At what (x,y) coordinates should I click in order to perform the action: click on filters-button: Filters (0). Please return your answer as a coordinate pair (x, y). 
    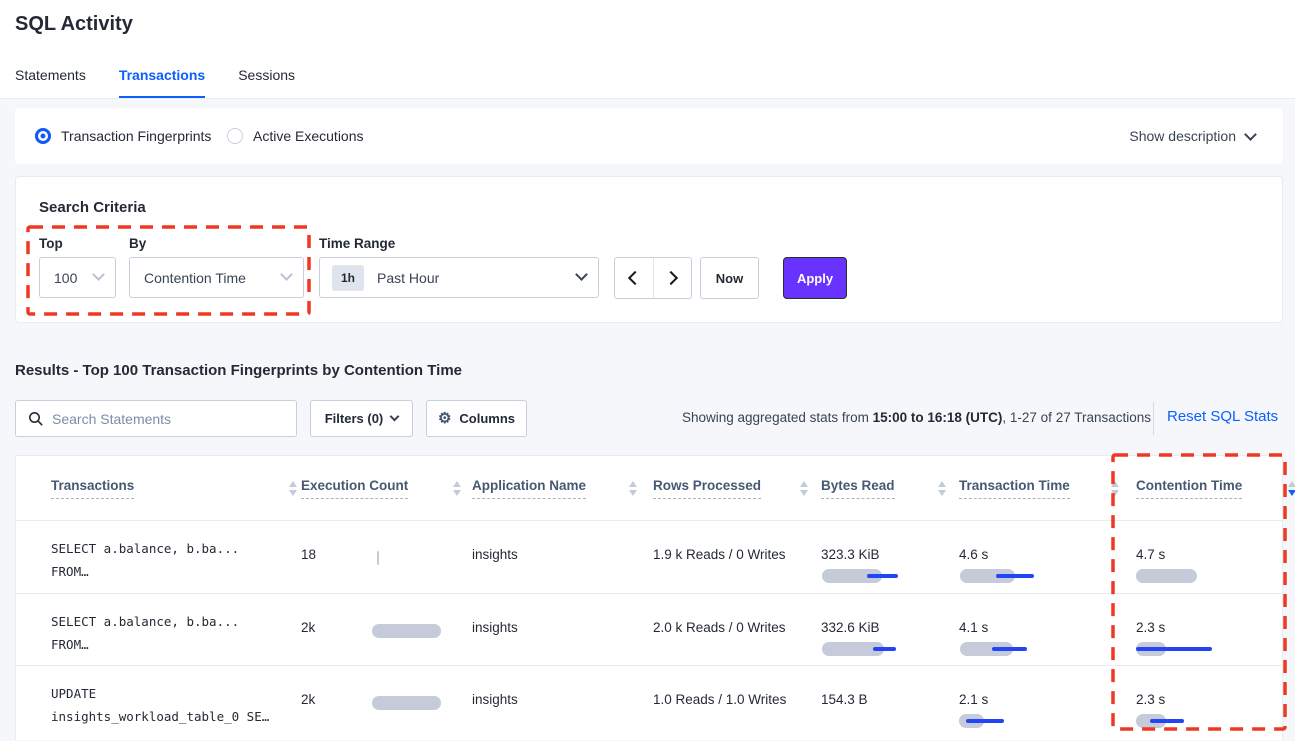
    Looking at the image, I should click on (361, 418).